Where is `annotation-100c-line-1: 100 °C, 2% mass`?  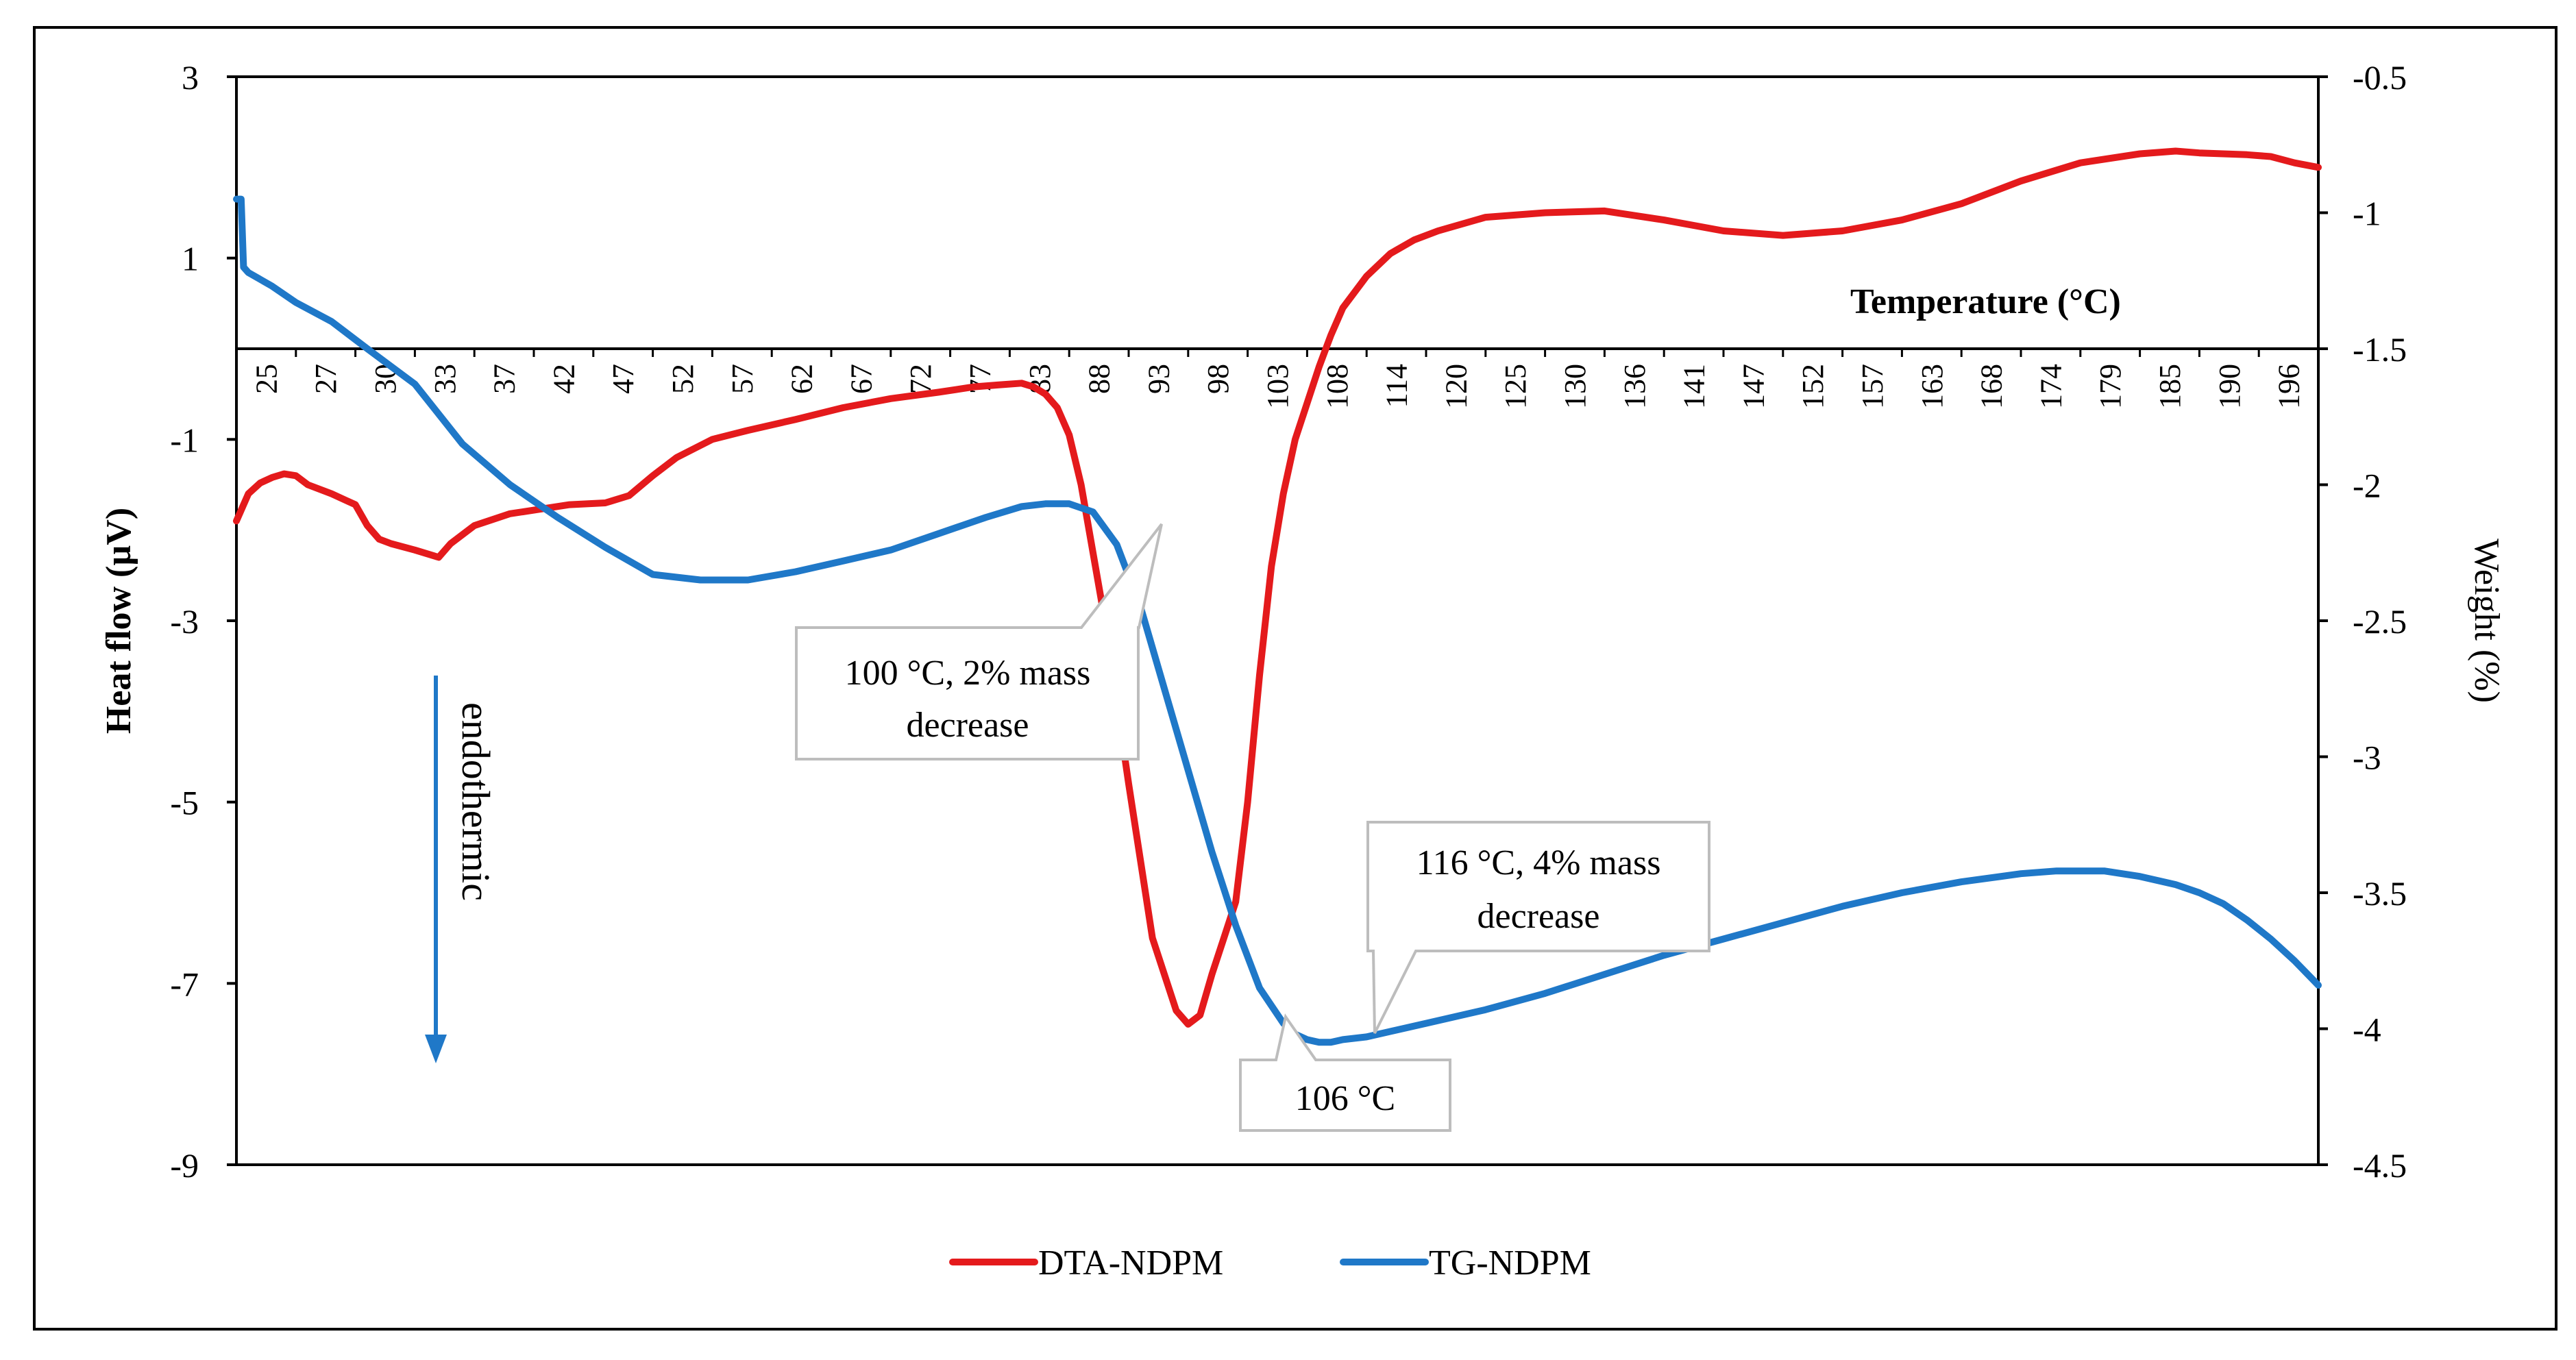
annotation-100c-line-1: 100 °C, 2% mass is located at coordinates (968, 673).